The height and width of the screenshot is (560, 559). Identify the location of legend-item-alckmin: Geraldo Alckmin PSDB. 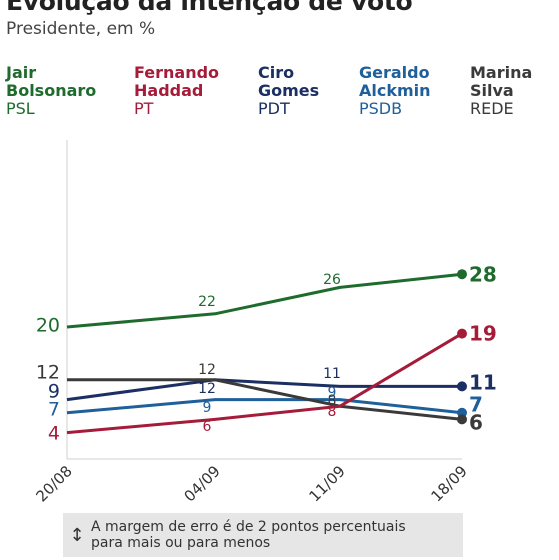
(395, 91).